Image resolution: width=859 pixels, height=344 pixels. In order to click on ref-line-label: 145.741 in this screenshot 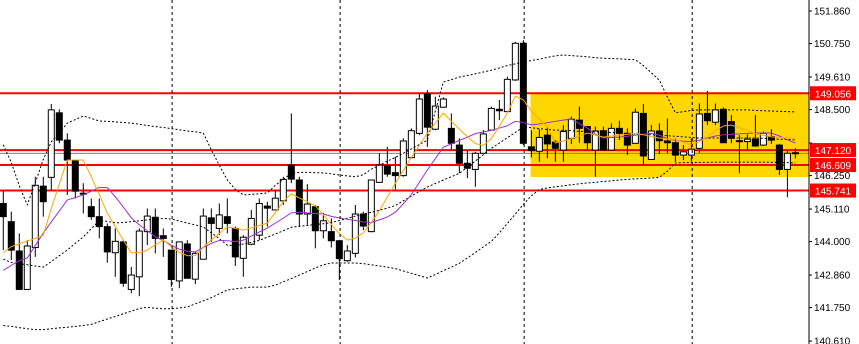, I will do `click(833, 192)`.